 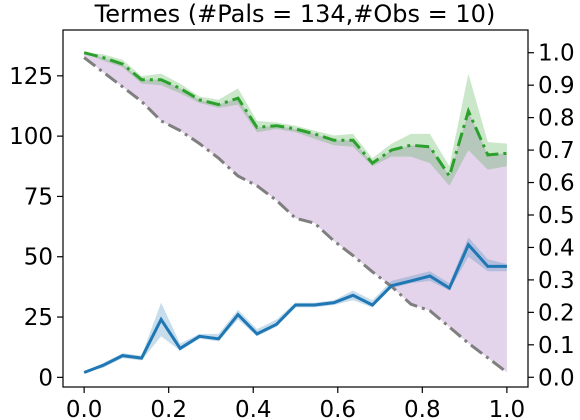 What do you see at coordinates (253, 408) in the screenshot?
I see `x-tick-label: 0.4` at bounding box center [253, 408].